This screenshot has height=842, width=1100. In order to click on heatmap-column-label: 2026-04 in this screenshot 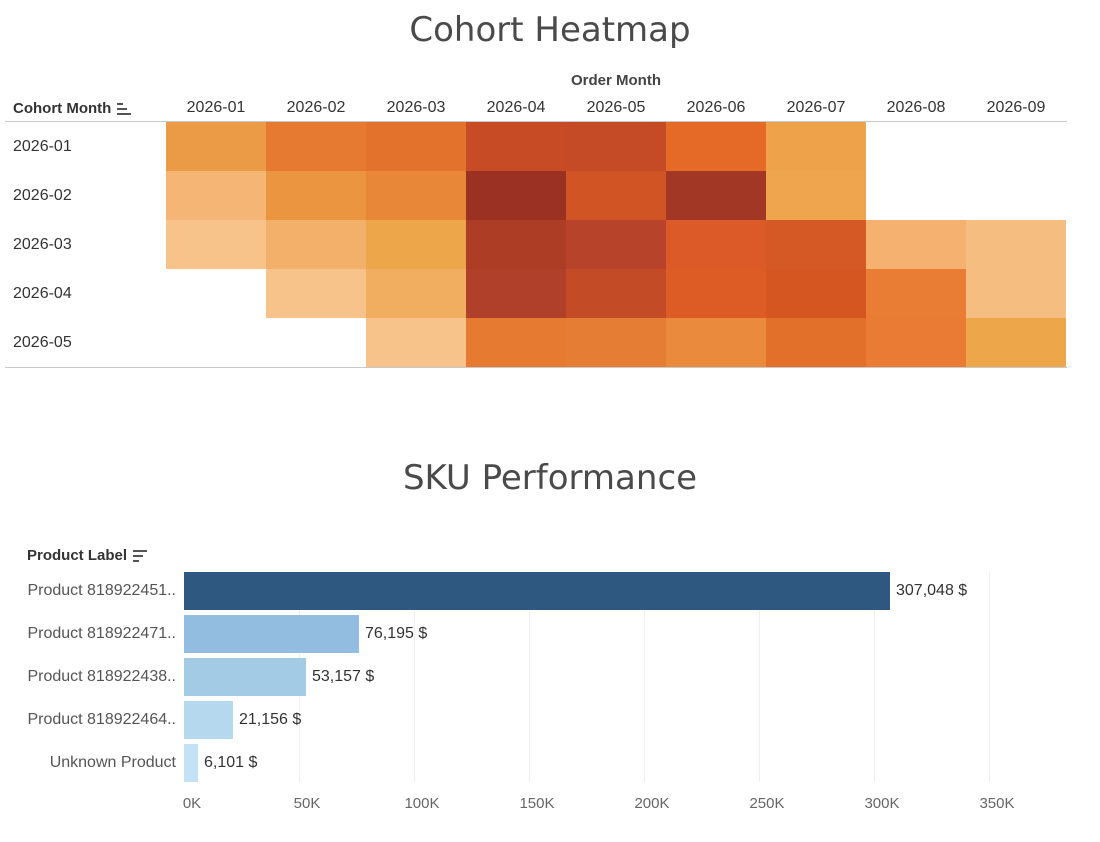, I will do `click(516, 107)`.